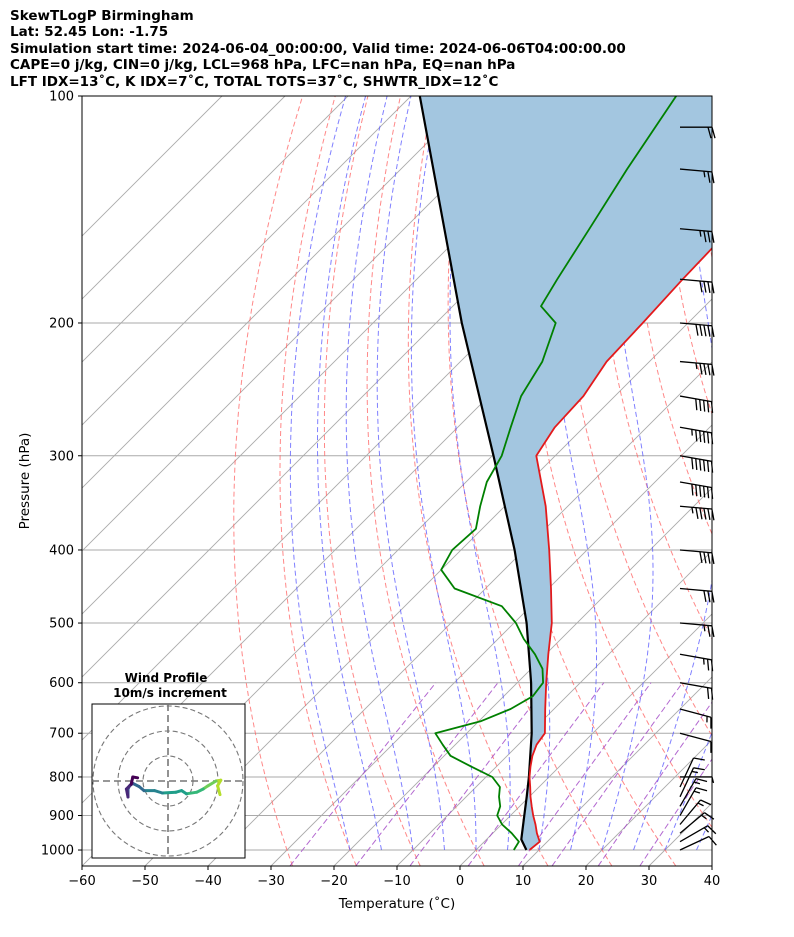  Describe the element at coordinates (170, 693) in the screenshot. I see `inset-subtitle: 10m/s increment` at that location.